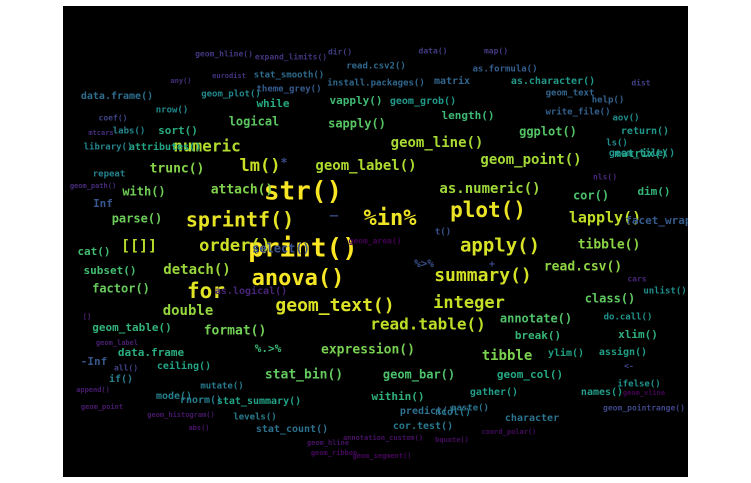 The image size is (751, 483). I want to click on cloud-word: [[]], so click(139, 246).